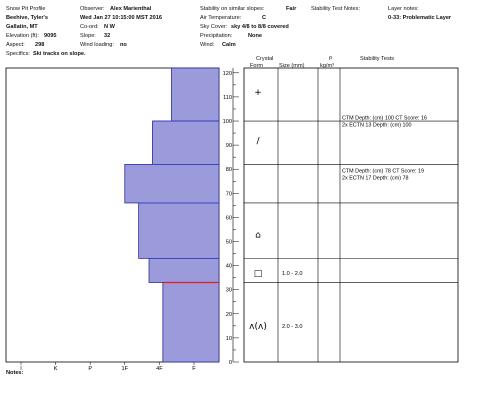 Image resolution: width=480 pixels, height=406 pixels. What do you see at coordinates (258, 93) in the screenshot?
I see `crystal-form-0: +` at bounding box center [258, 93].